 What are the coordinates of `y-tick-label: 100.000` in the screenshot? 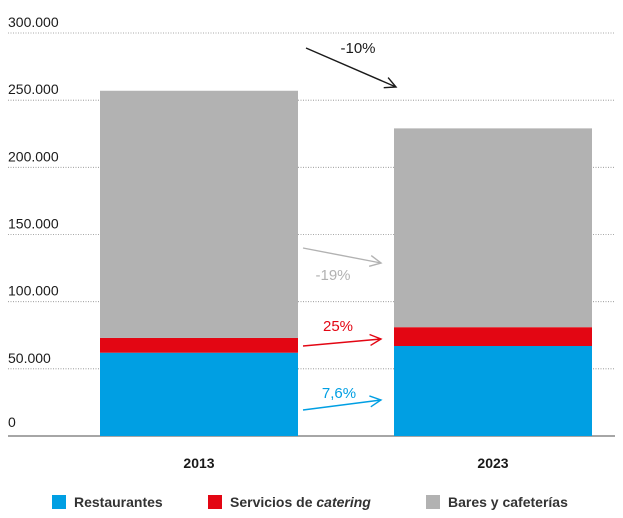 It's located at (33, 291).